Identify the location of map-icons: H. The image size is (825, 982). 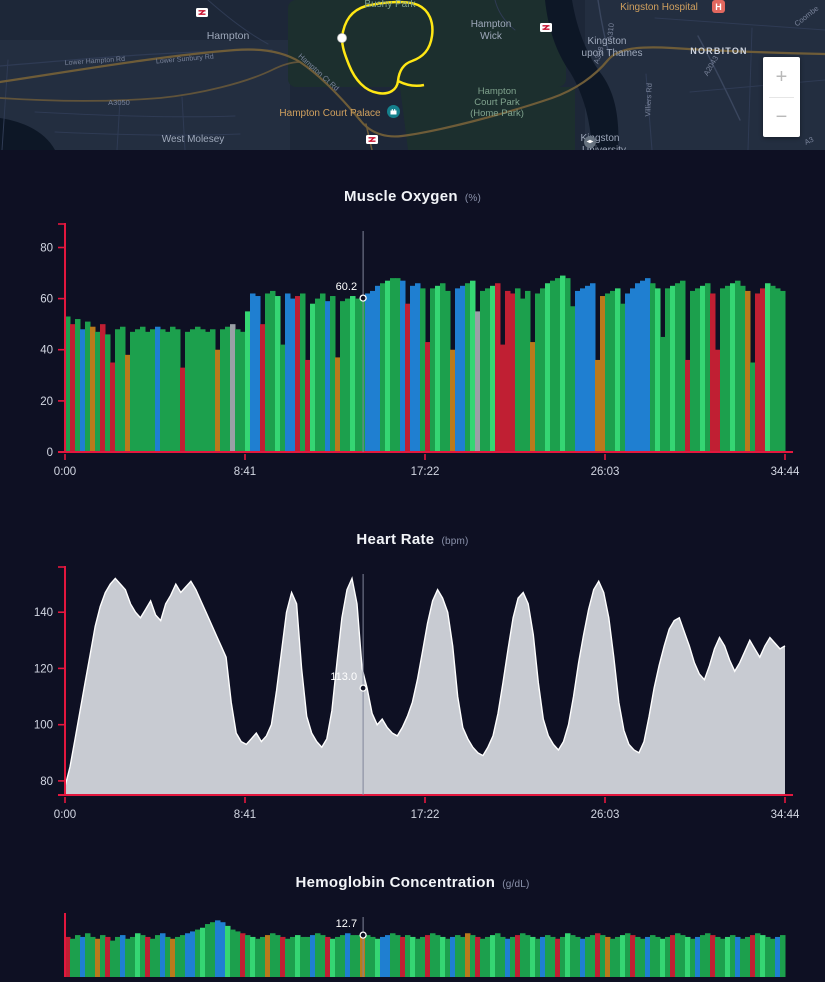
(460, 74).